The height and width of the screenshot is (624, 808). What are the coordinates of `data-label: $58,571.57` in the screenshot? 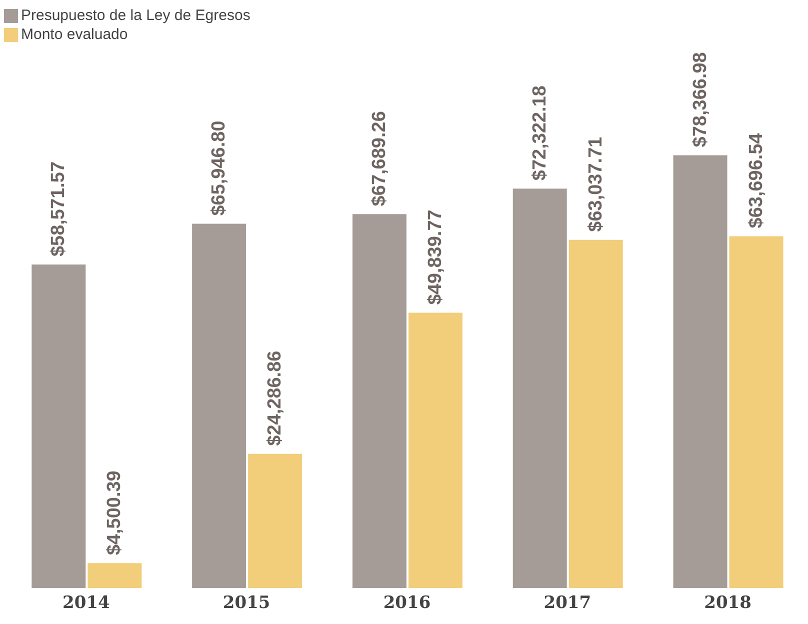 It's located at (59, 209).